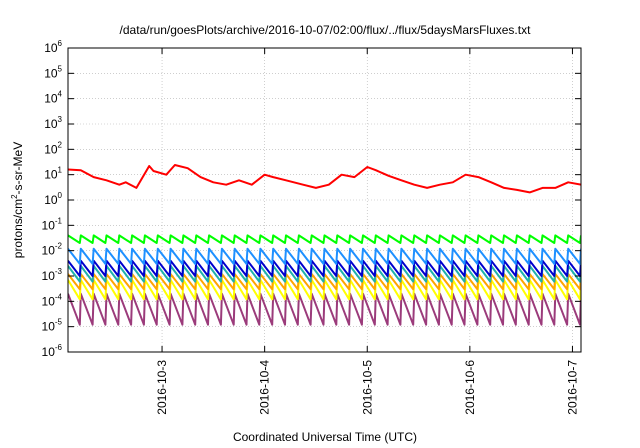 Image resolution: width=640 pixels, height=448 pixels. I want to click on x-axis-label: Coordinated Universal Time (UTC), so click(325, 437).